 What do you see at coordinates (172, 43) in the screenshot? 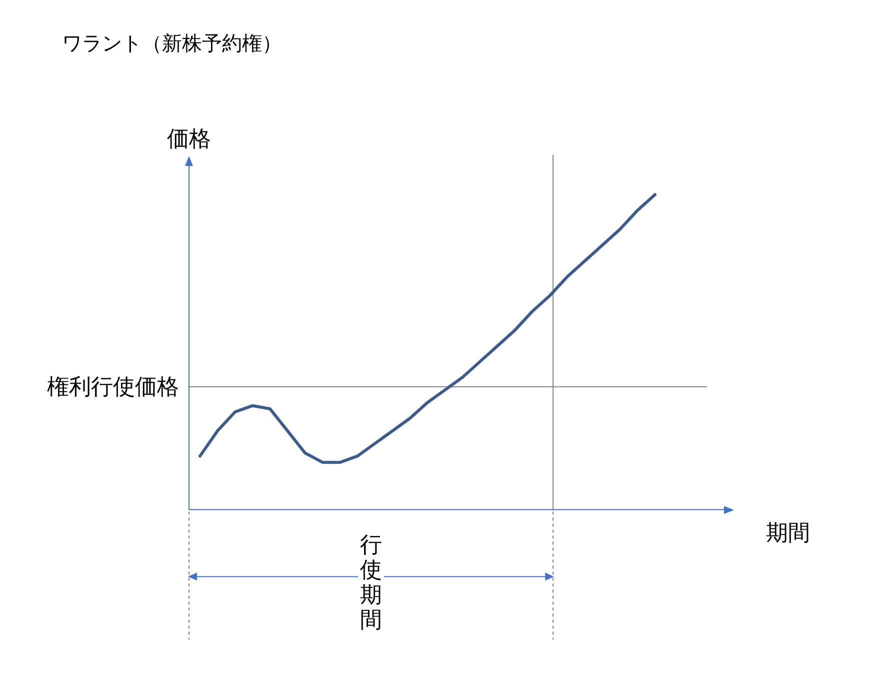
I see `chart-title: ワラント（新株予約権）` at bounding box center [172, 43].